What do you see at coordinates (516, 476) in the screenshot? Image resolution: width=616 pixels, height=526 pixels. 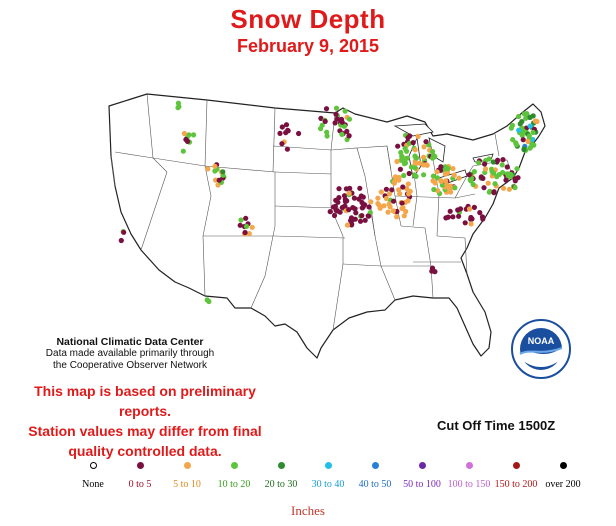 I see `legend-item: 150 to 200` at bounding box center [516, 476].